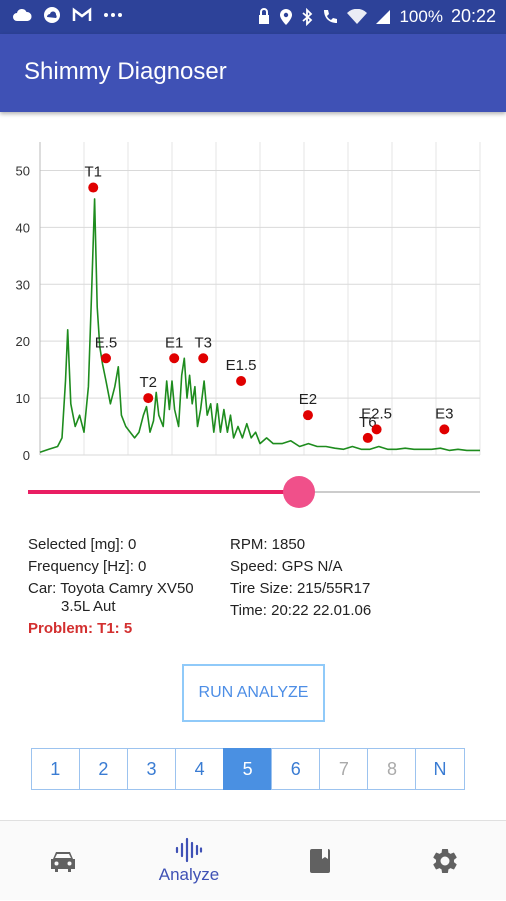 The image size is (506, 901). I want to click on location-icon, so click(286, 16).